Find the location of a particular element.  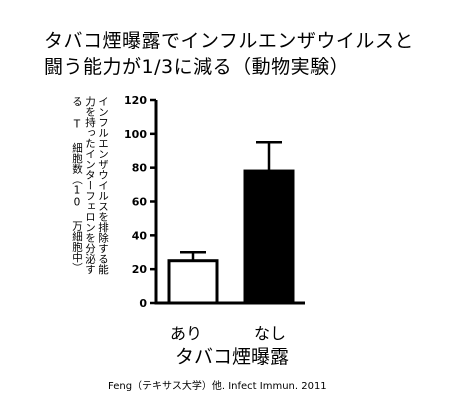

y-tick-label-60: 60 is located at coordinates (140, 202).